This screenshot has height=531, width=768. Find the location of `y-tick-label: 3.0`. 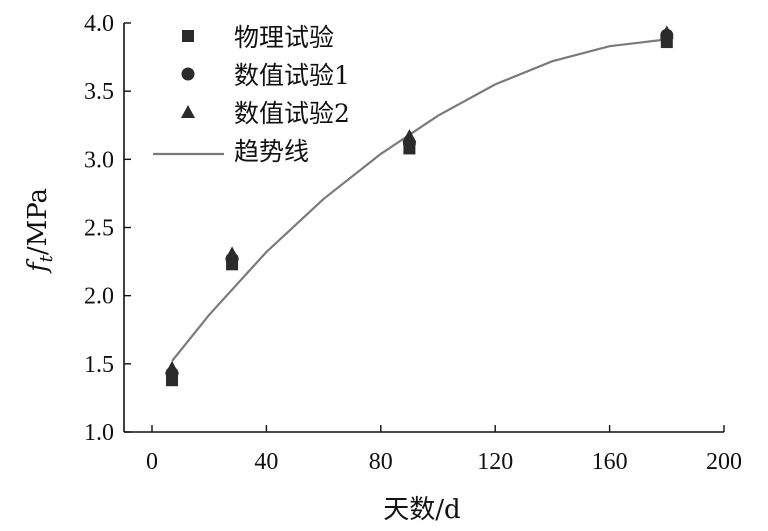

y-tick-label: 3.0 is located at coordinates (99, 160).